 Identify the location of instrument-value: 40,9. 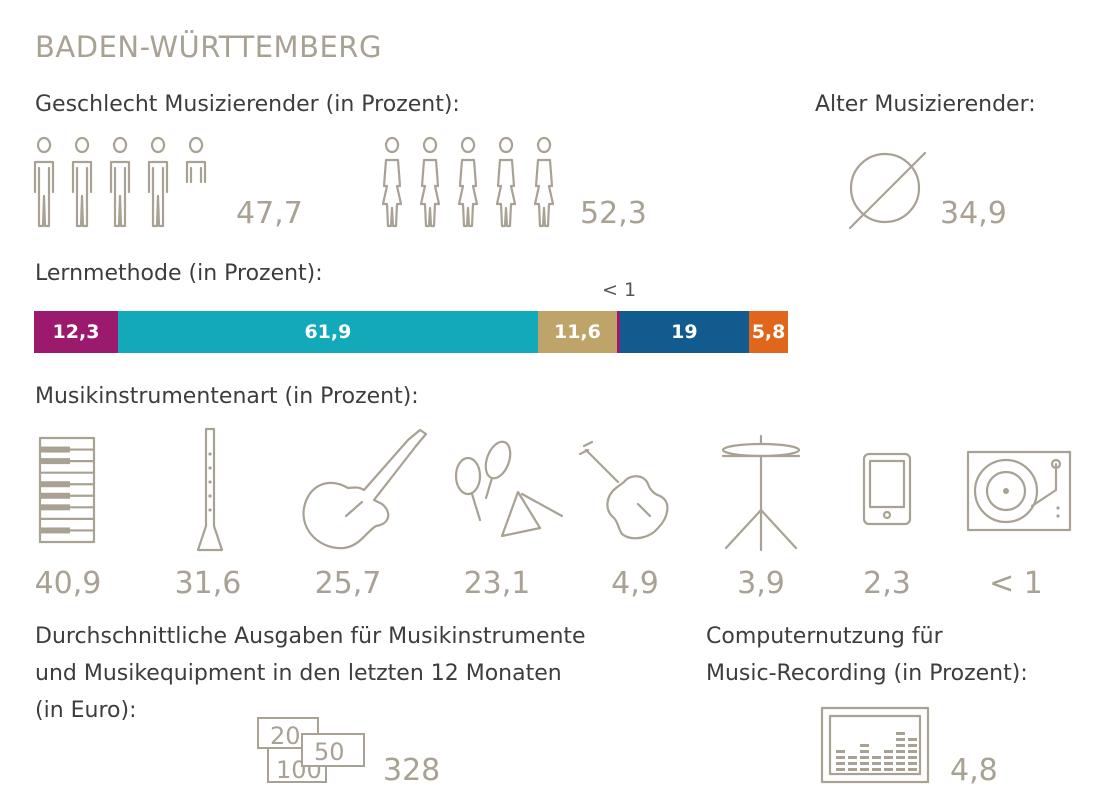
(68, 583).